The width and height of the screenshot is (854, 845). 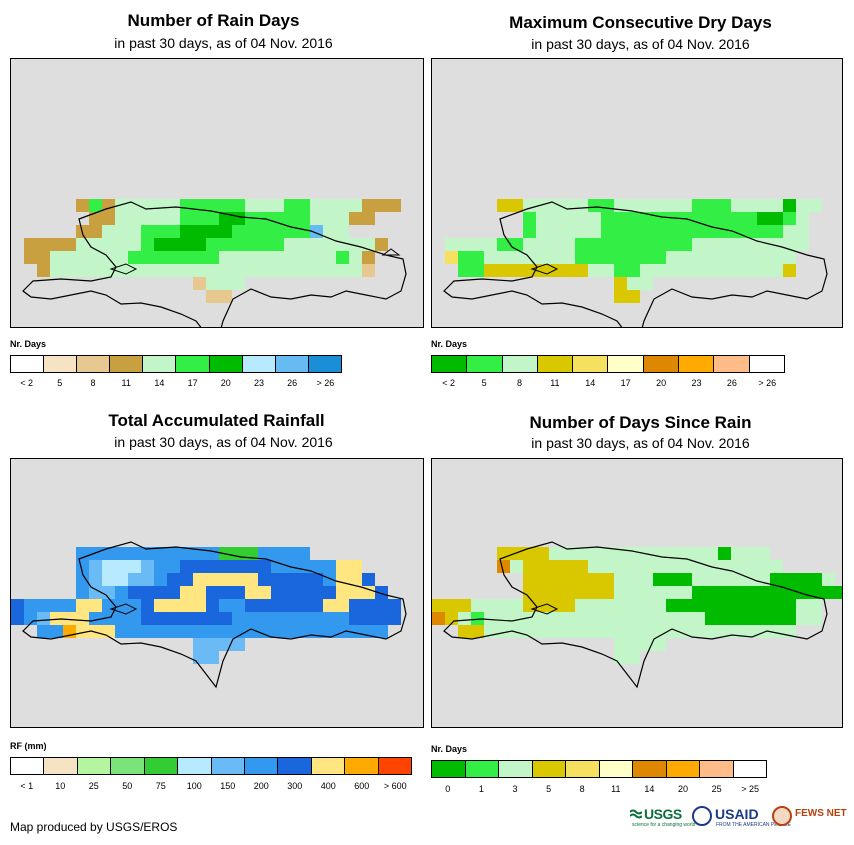 What do you see at coordinates (325, 383) in the screenshot?
I see `legend-label: > 26` at bounding box center [325, 383].